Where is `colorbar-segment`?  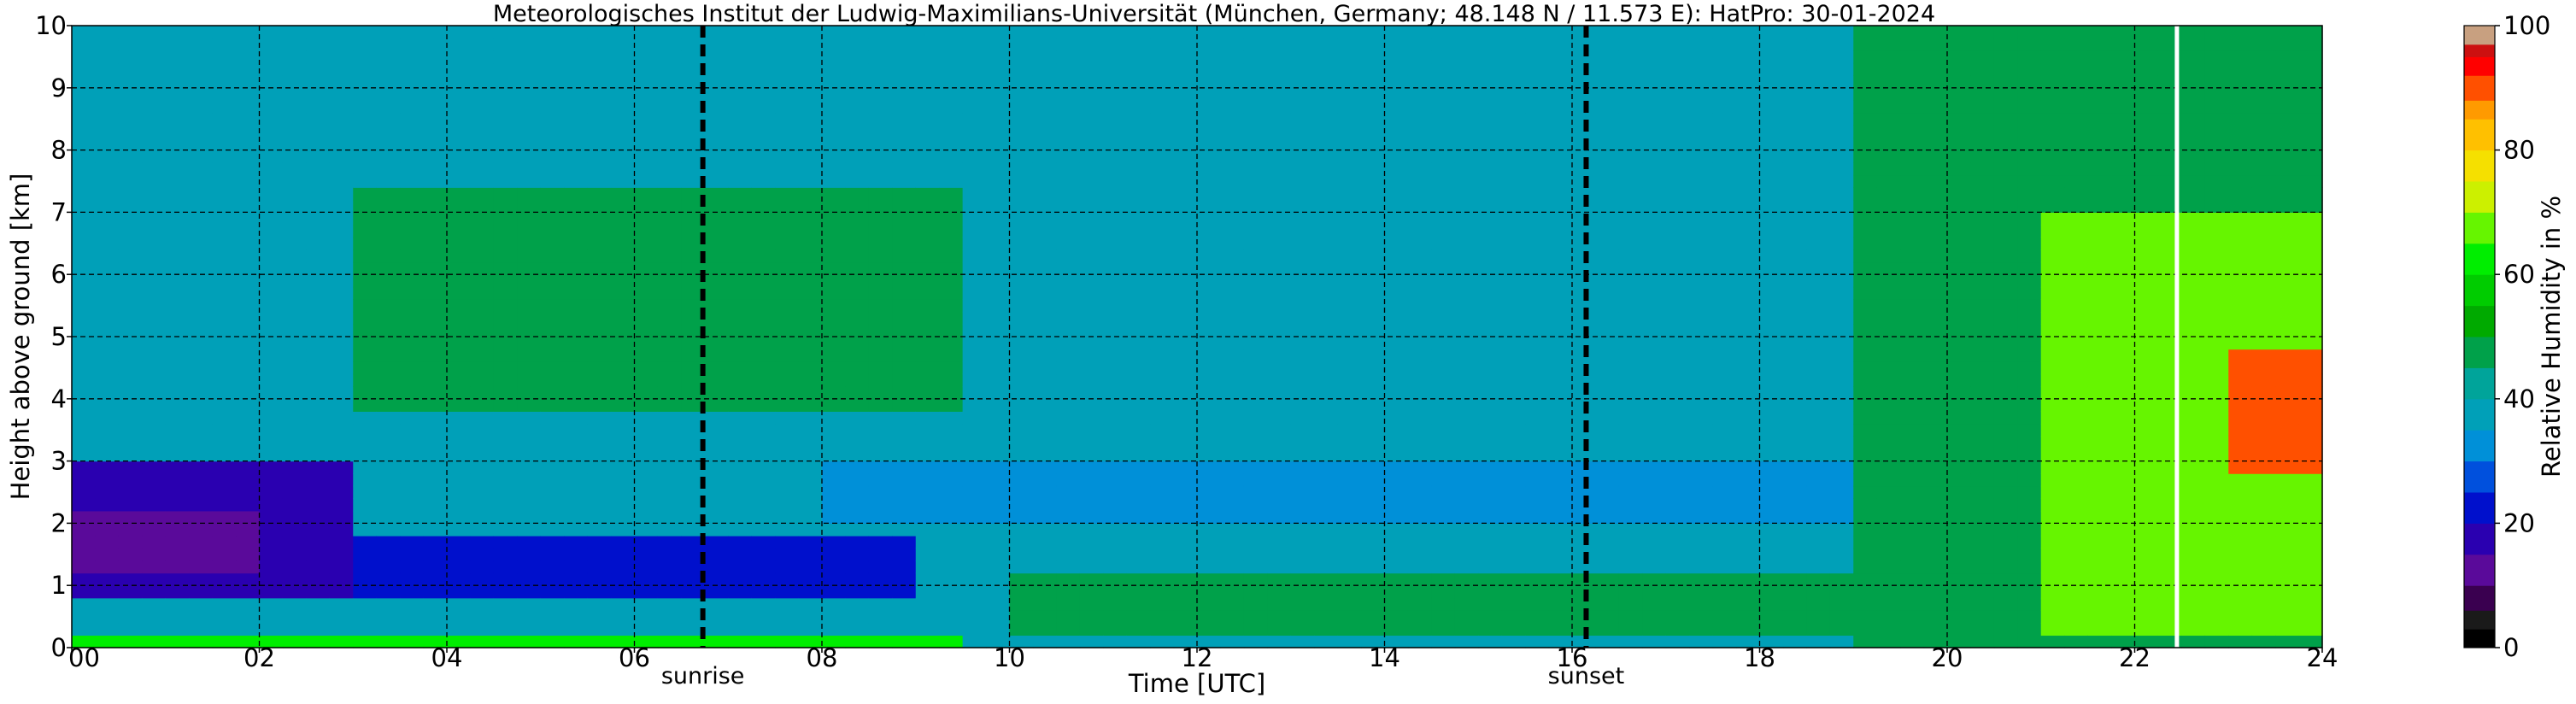 colorbar-segment is located at coordinates (2479, 290).